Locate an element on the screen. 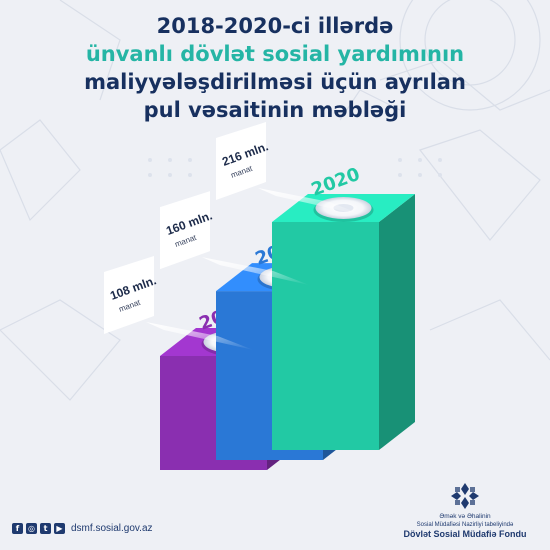  bar-front-2020 is located at coordinates (325, 336).